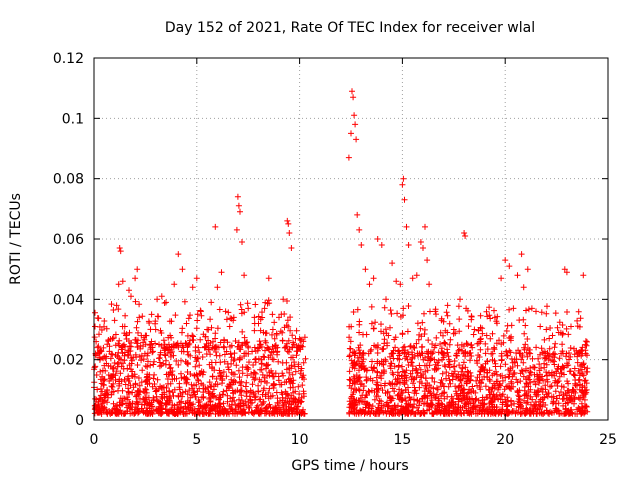 This screenshot has width=640, height=480. I want to click on y-tick-label: 0.06, so click(68, 240).